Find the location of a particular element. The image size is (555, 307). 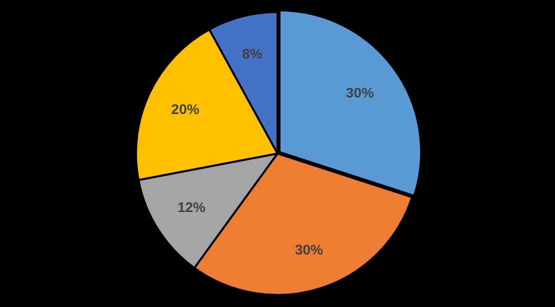

data-label: 12% is located at coordinates (191, 206).